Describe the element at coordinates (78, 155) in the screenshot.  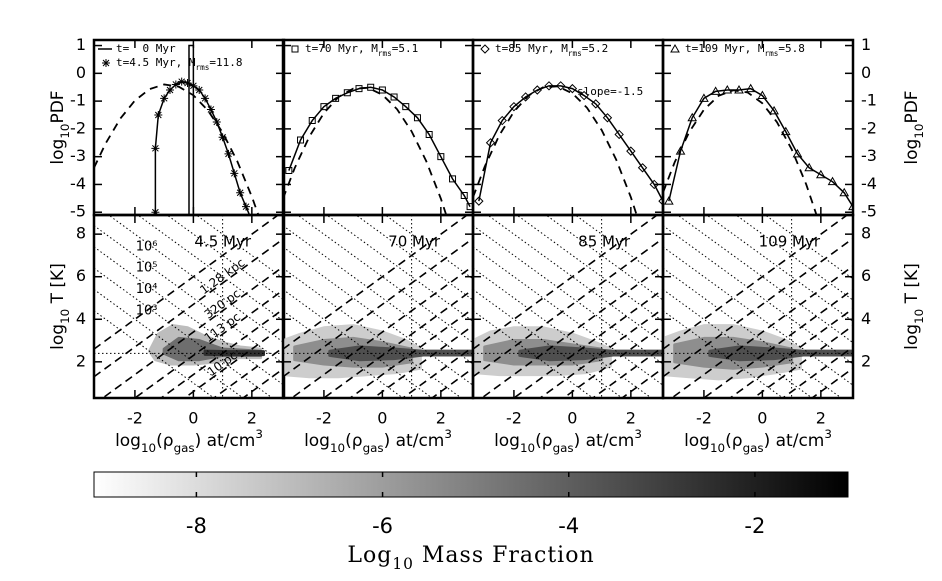
I see `y-tick-label: -3` at that location.